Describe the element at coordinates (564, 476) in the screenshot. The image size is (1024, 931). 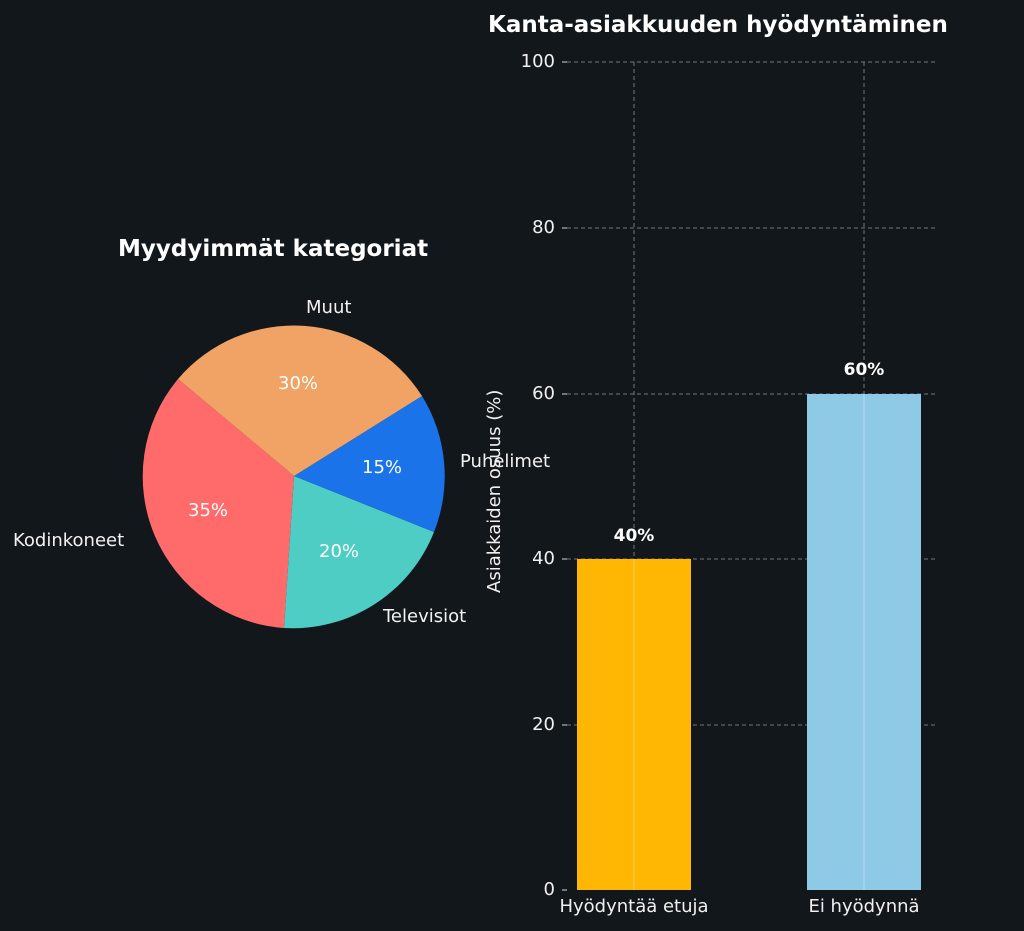
I see `y-tick-marks` at that location.